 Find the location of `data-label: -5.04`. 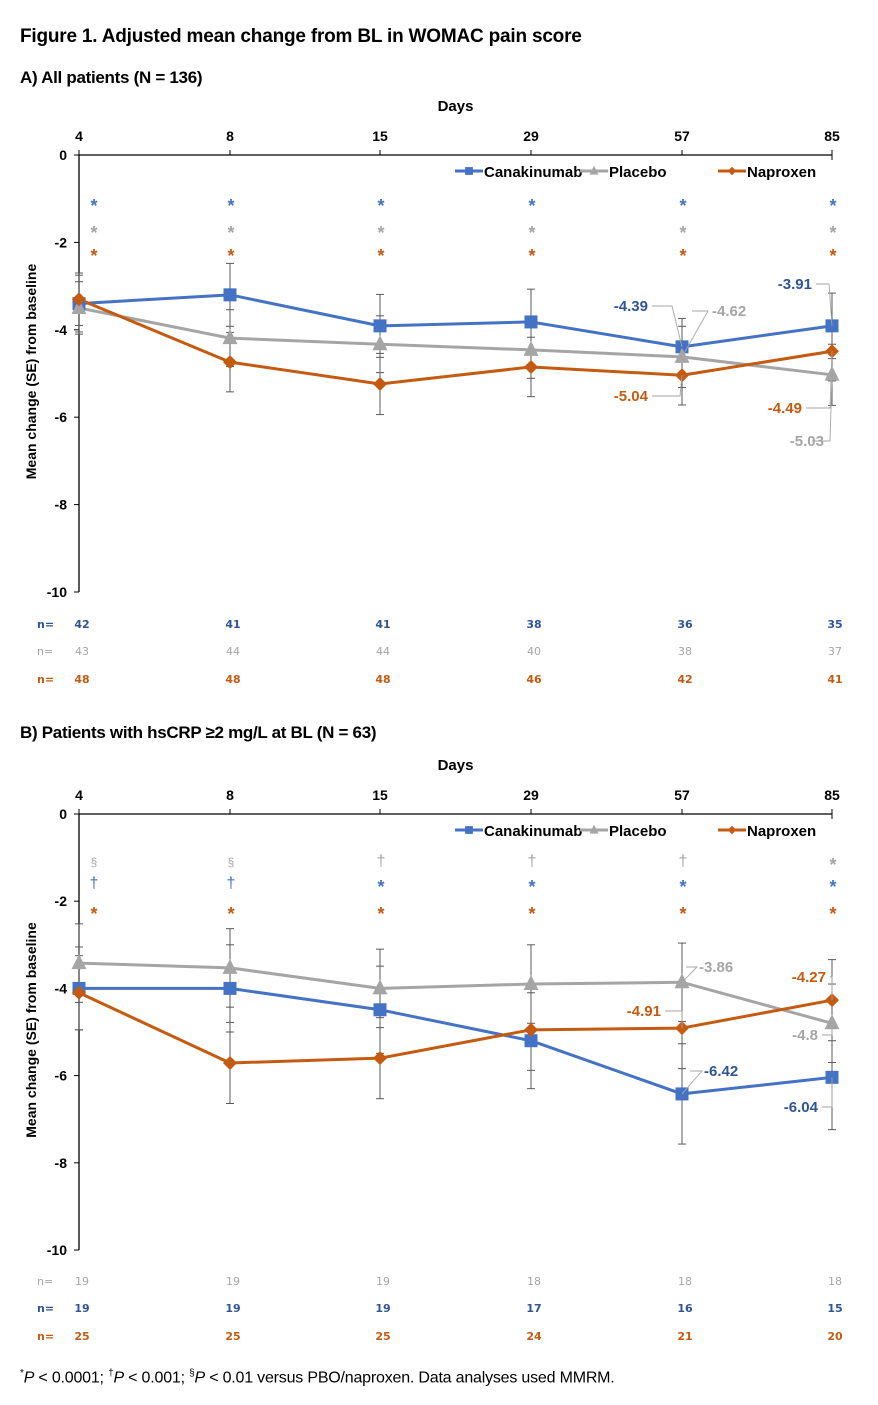

data-label: -5.04 is located at coordinates (631, 396).